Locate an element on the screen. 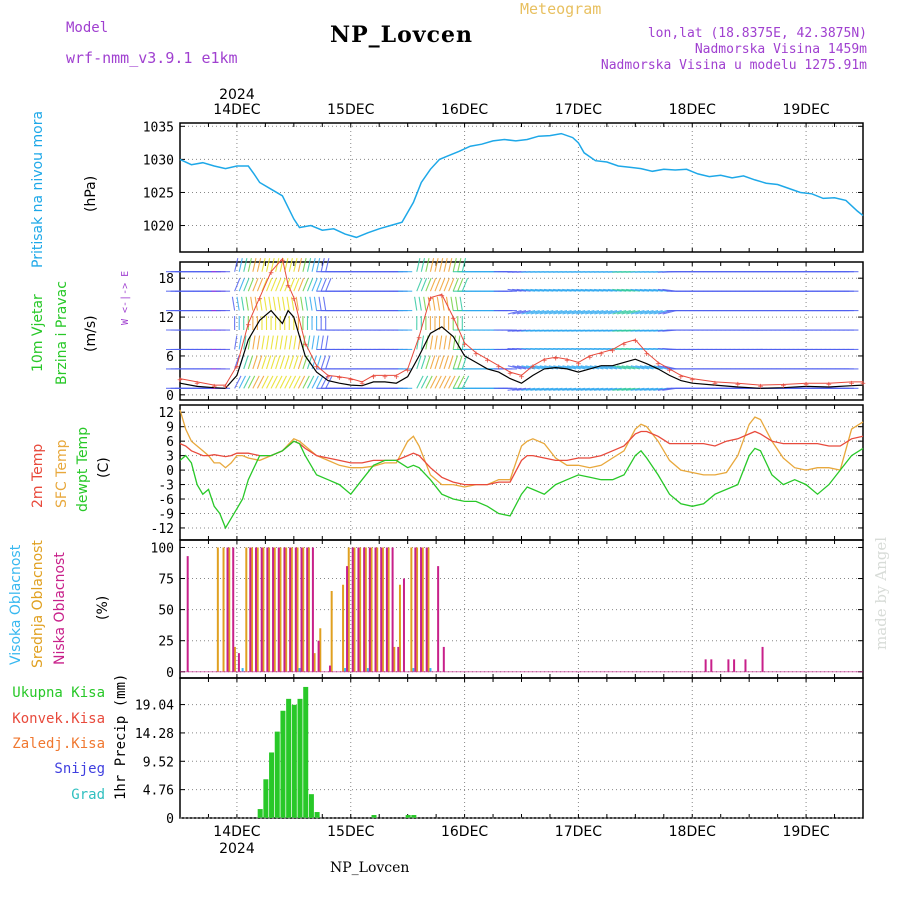 This screenshot has height=900, width=900. clouds-ytick-label: 100 is located at coordinates (162, 548).